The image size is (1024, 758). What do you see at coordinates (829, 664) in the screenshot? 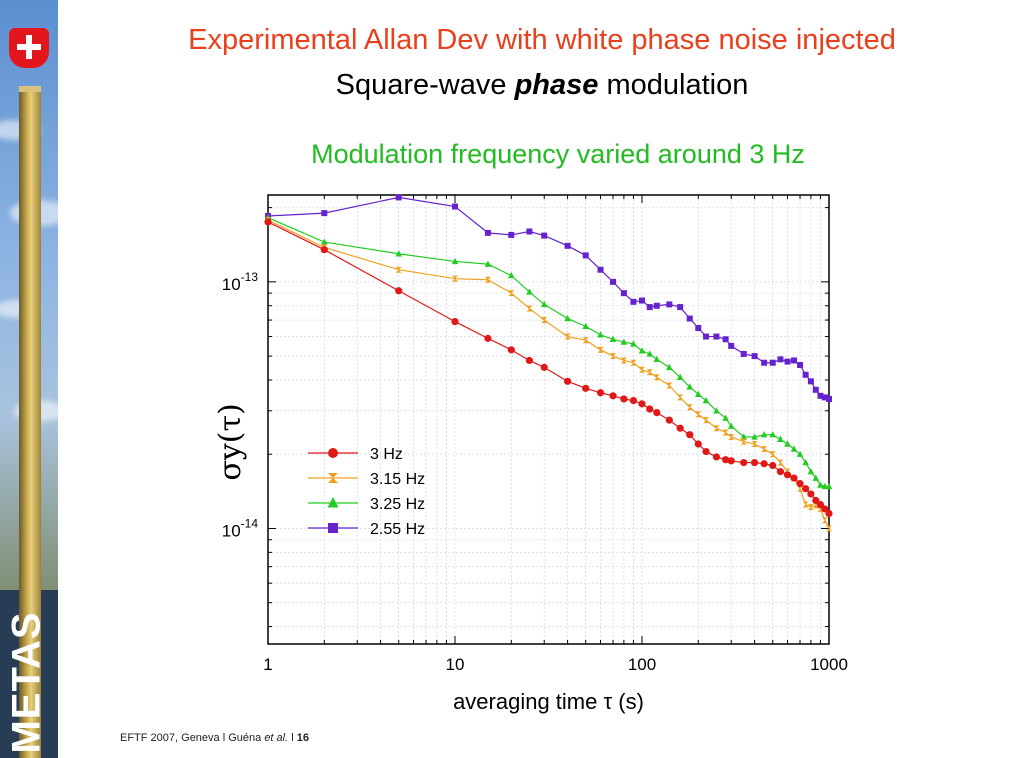
I see `x-tick-label: 1000` at bounding box center [829, 664].